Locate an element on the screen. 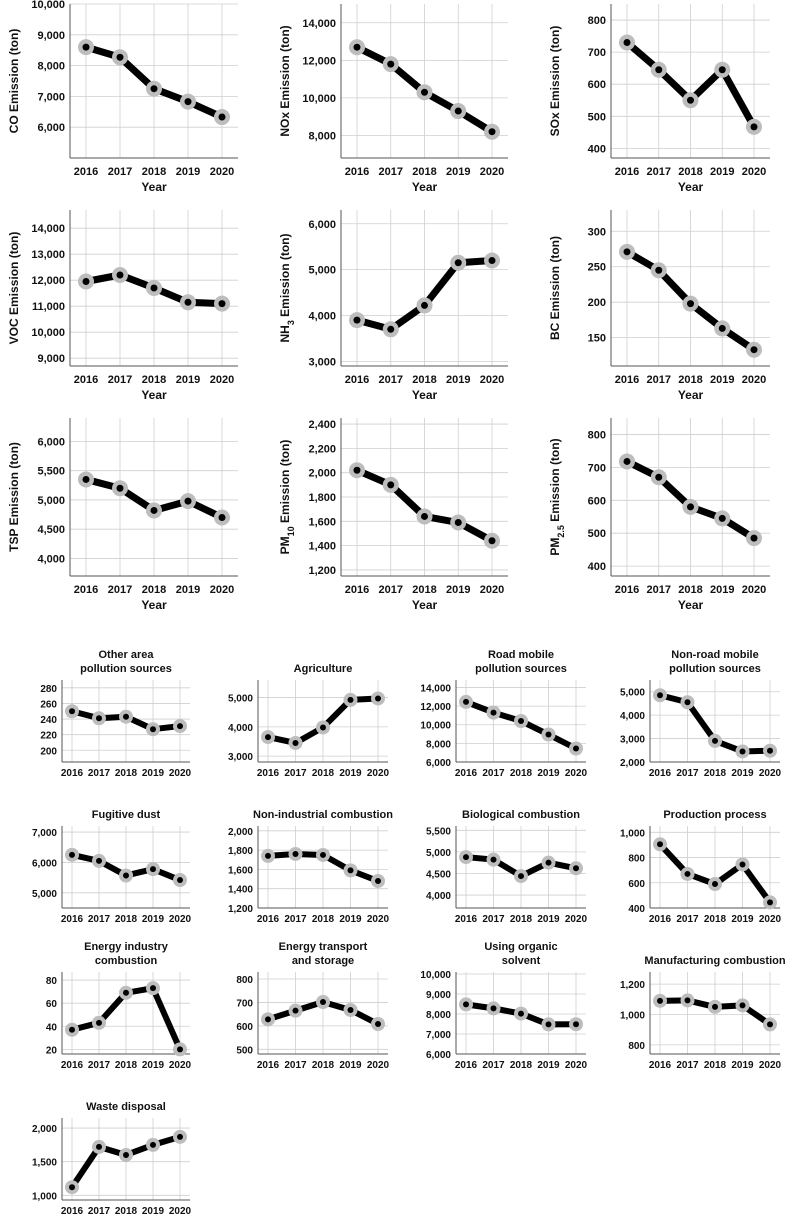 This screenshot has height=1232, width=800. y-tick-label: 300 is located at coordinates (597, 232).